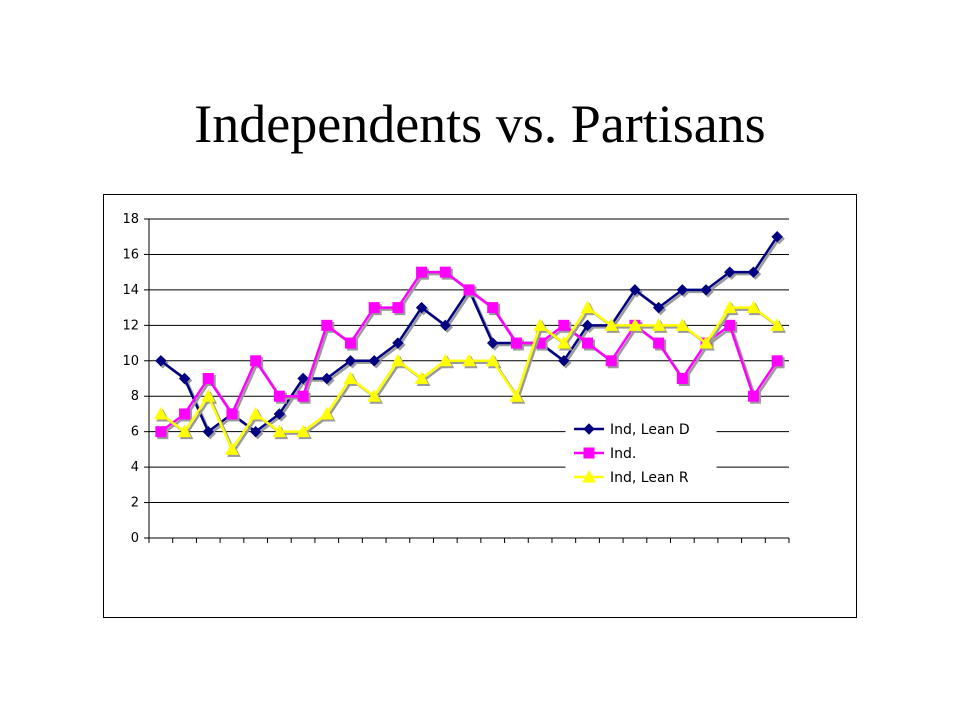 This screenshot has height=720, width=960. Describe the element at coordinates (649, 478) in the screenshot. I see `legend-label: Ind, Lean R` at that location.